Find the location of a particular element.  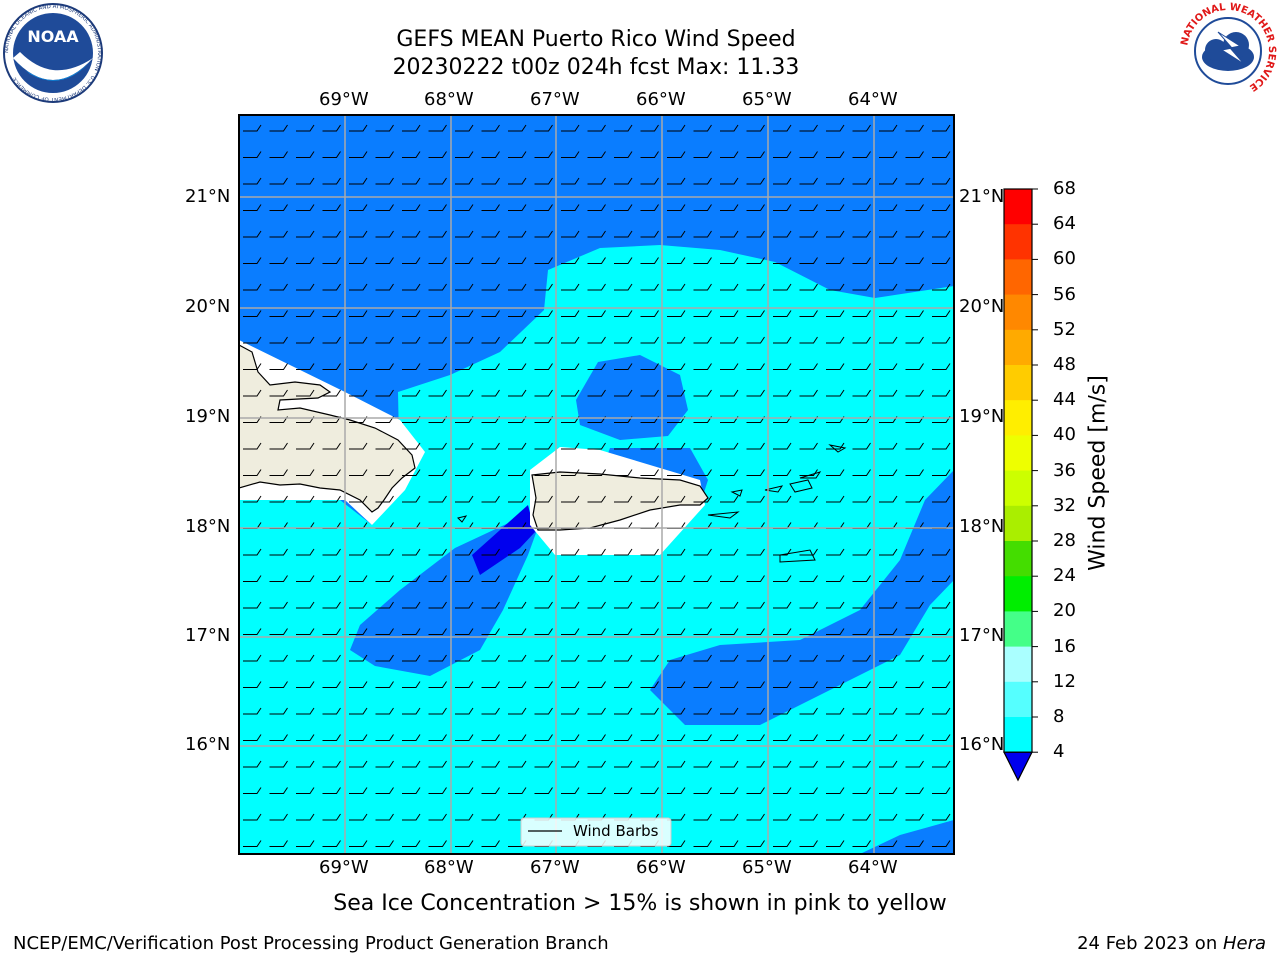

lon-label-top: 67°W is located at coordinates (555, 99).